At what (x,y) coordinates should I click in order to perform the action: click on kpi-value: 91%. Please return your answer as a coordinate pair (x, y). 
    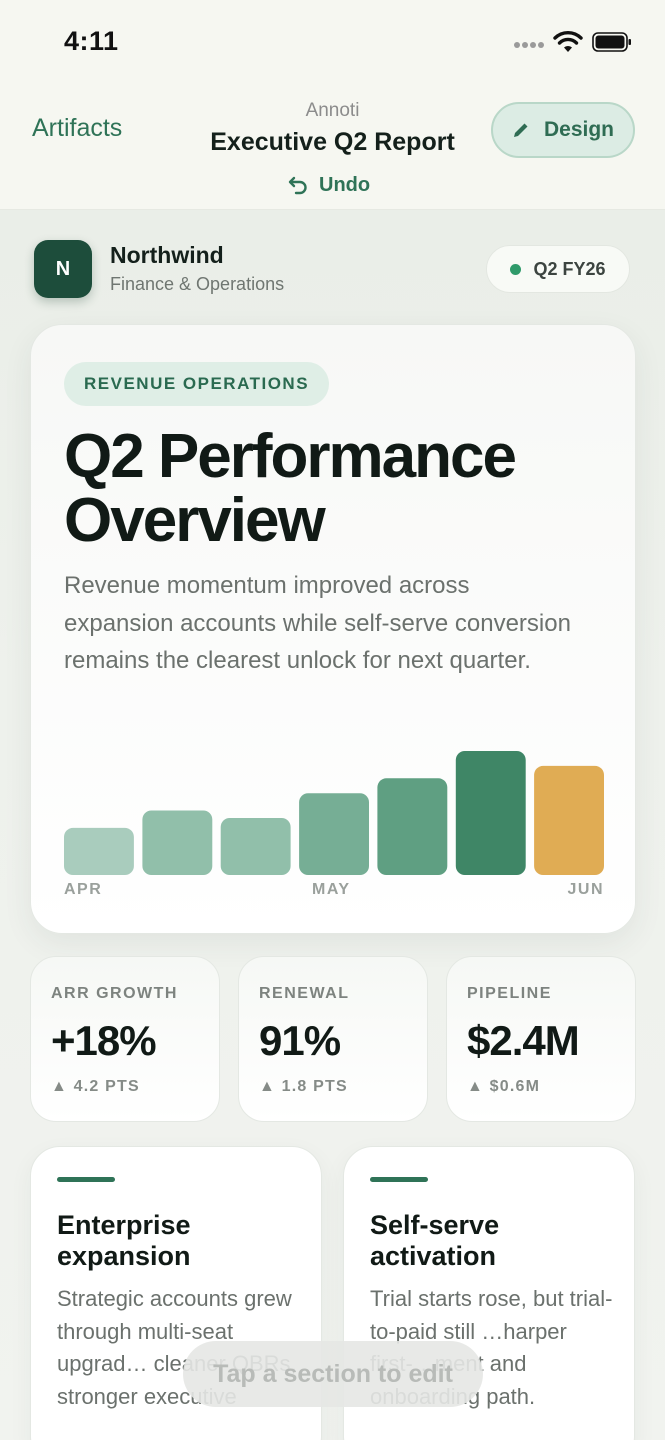
    Looking at the image, I should click on (300, 1040).